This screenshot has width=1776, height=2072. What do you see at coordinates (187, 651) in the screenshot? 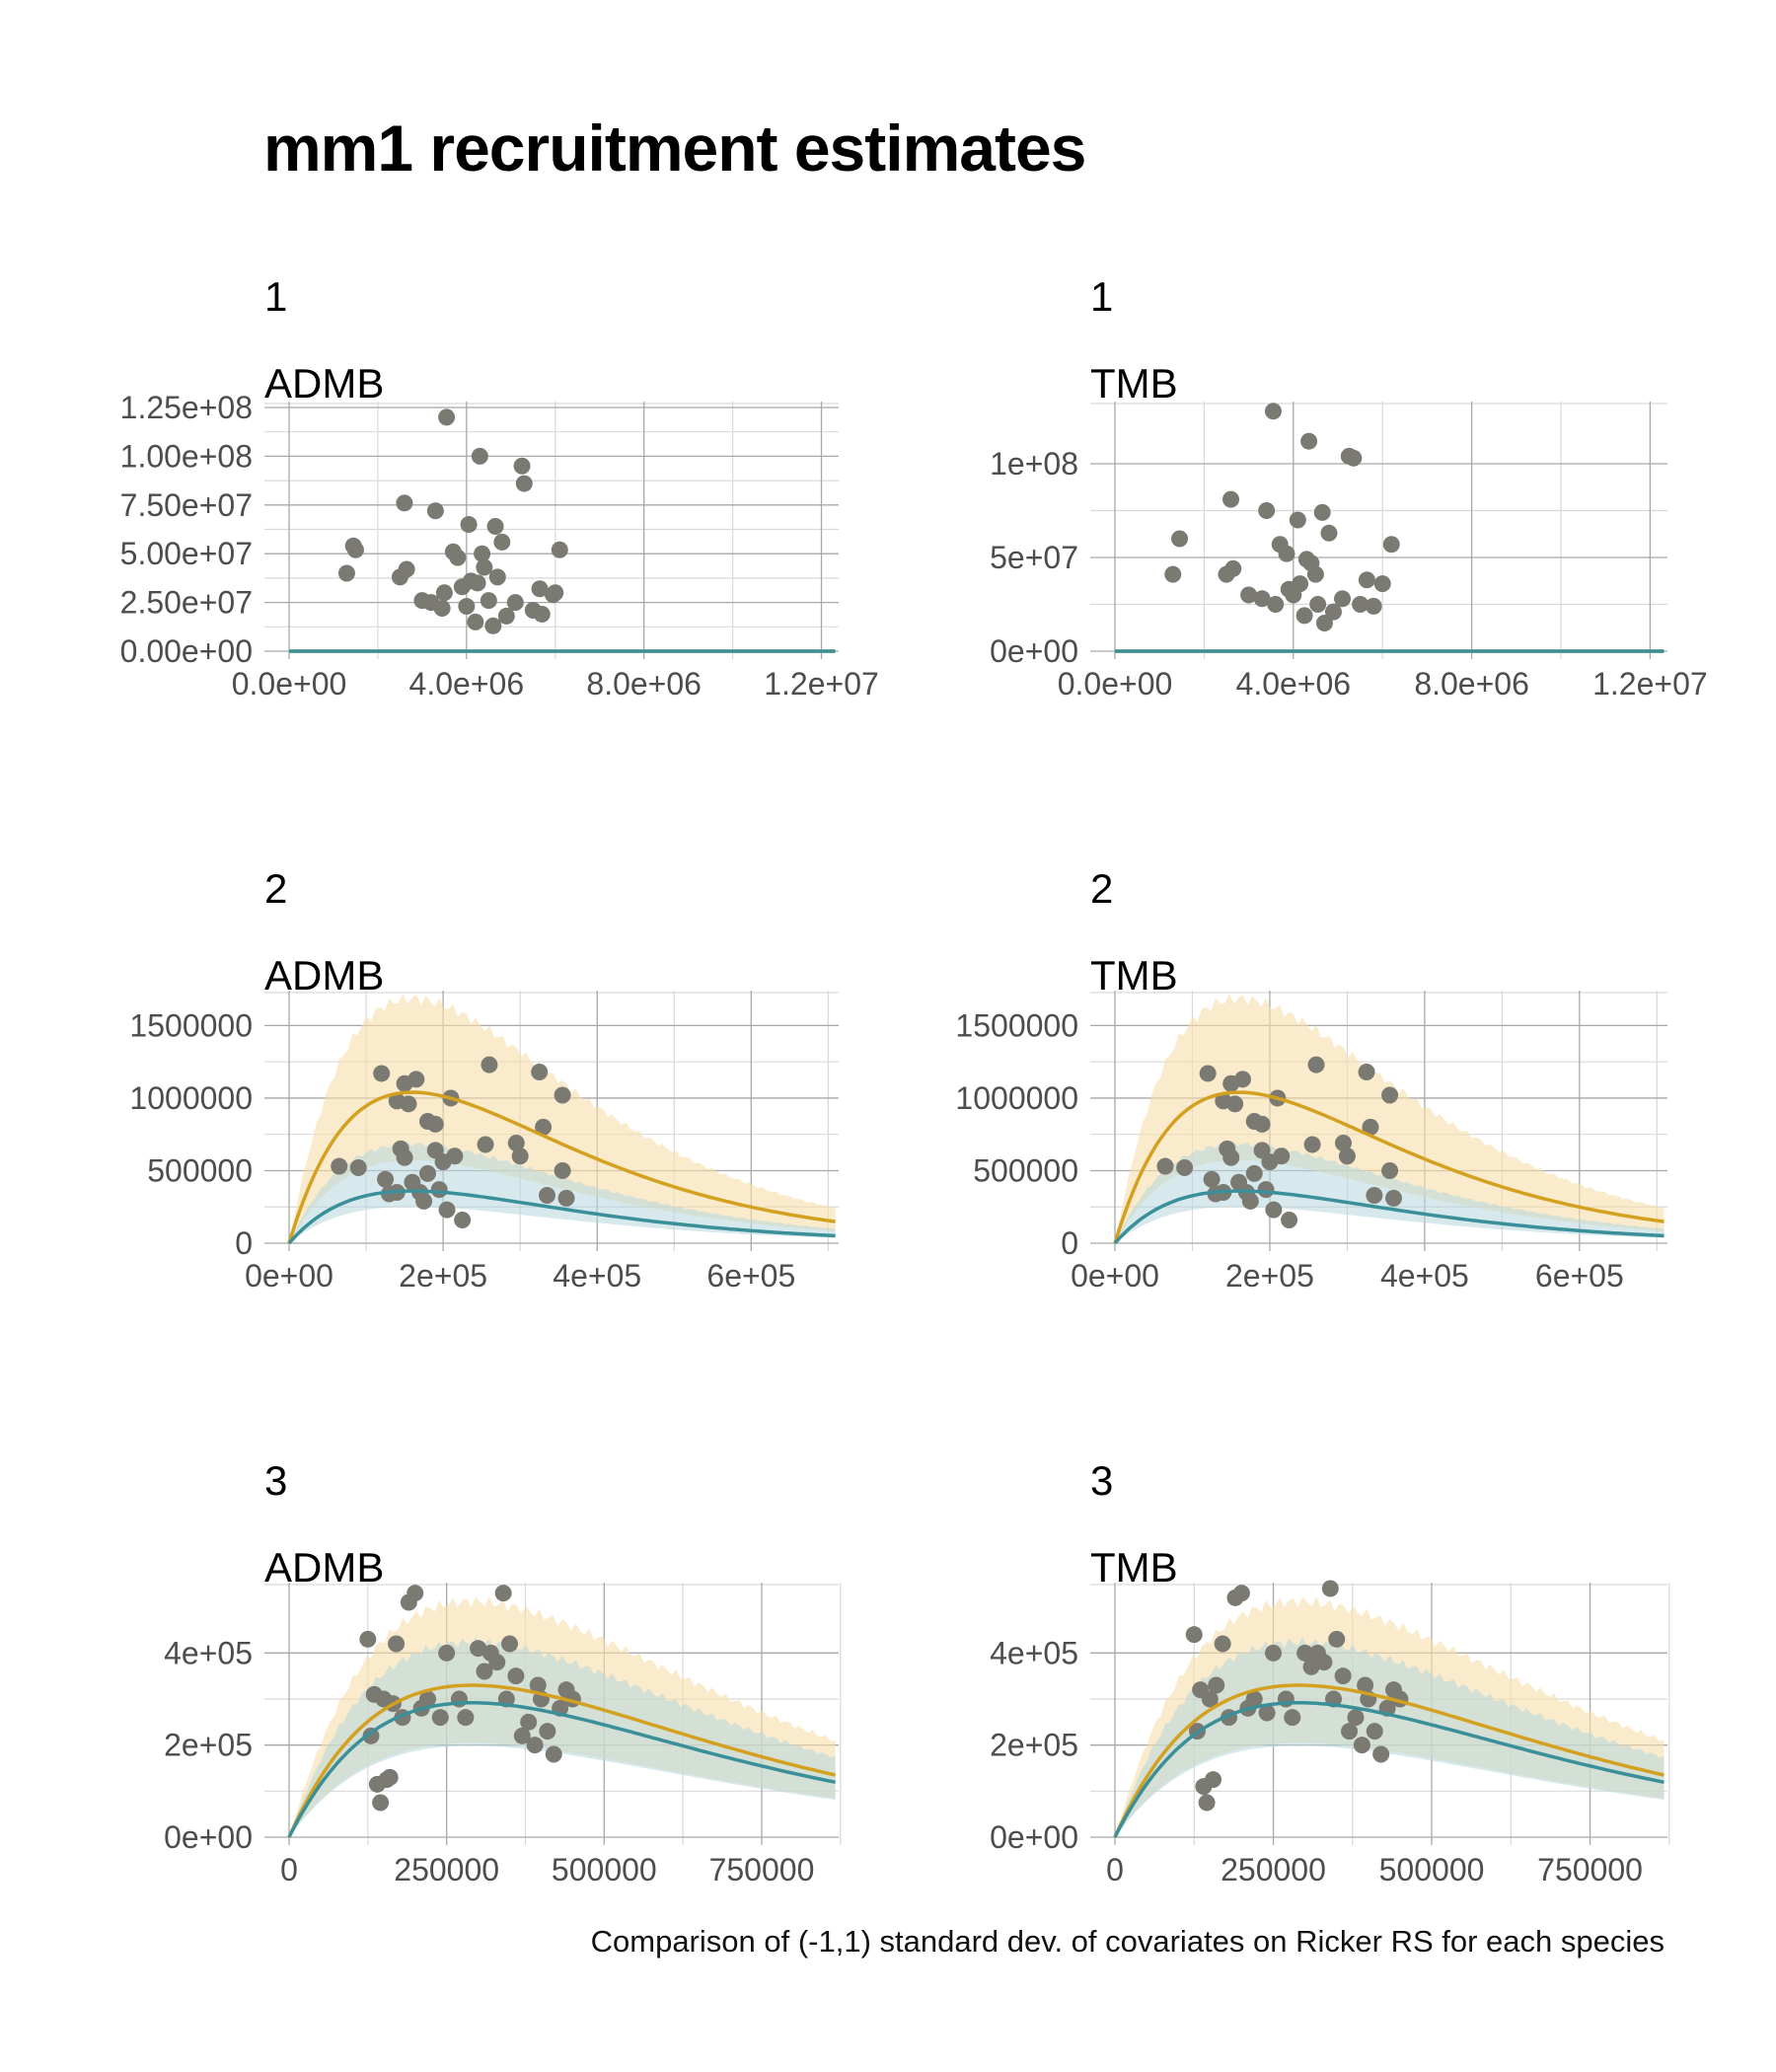
I see `y-tick-label: 0.00e+00` at bounding box center [187, 651].